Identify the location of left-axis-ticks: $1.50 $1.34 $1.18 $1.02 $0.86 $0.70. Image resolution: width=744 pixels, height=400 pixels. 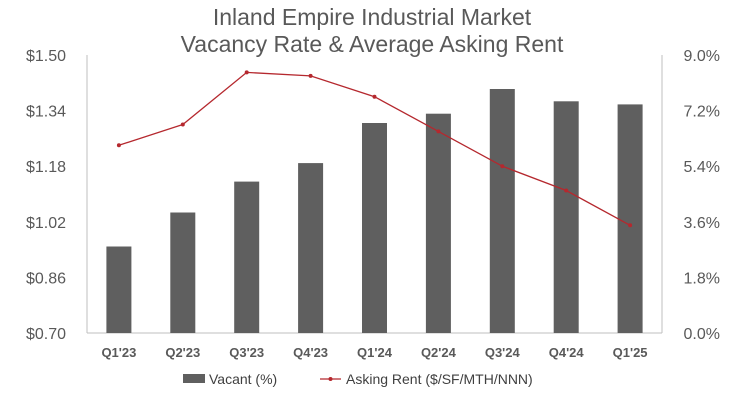
(46, 195).